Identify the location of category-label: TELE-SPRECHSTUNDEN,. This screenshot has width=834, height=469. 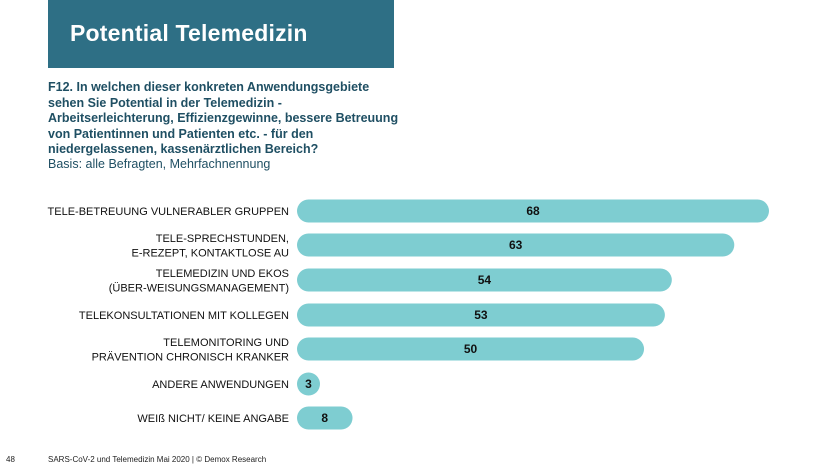
(222, 239).